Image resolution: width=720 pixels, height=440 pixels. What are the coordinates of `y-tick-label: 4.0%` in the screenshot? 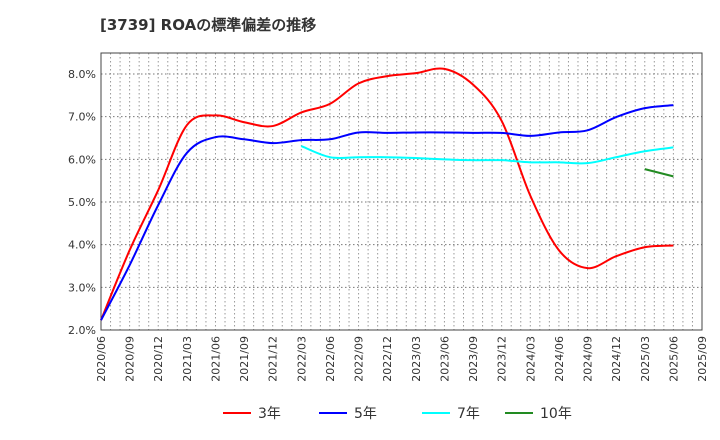 It's located at (82, 245).